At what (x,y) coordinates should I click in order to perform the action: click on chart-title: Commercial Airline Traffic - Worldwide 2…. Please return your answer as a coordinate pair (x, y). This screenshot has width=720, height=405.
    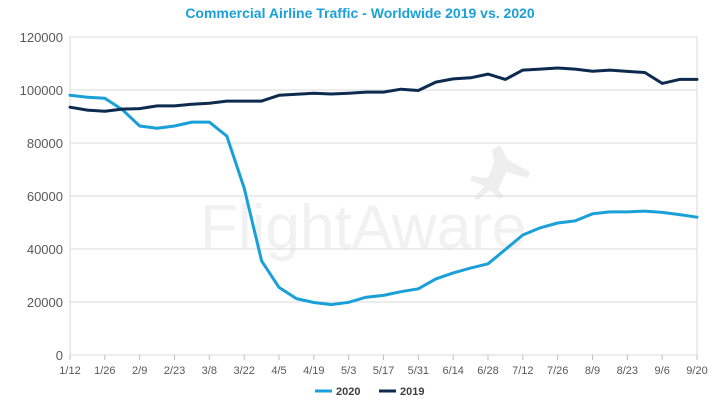
    Looking at the image, I should click on (360, 13).